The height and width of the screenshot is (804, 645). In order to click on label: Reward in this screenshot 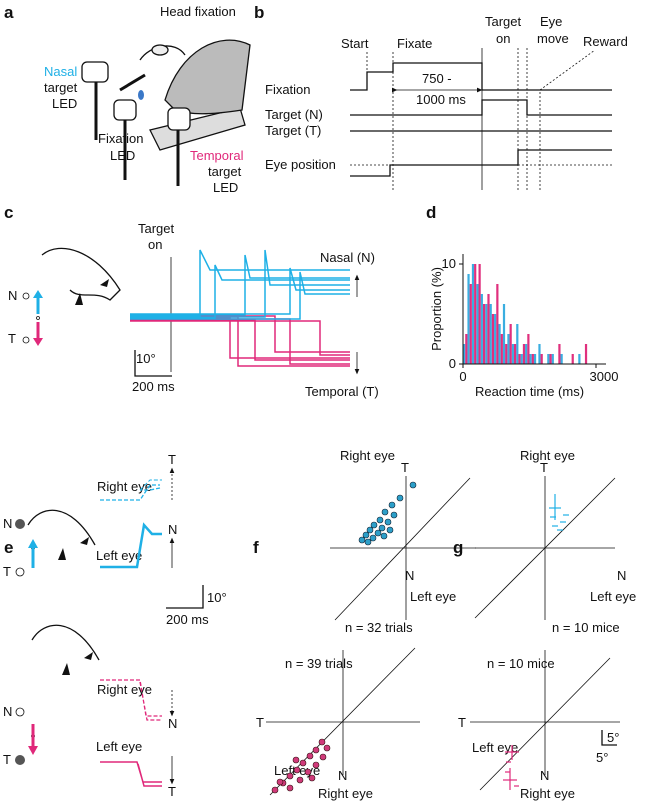, I will do `click(605, 41)`.